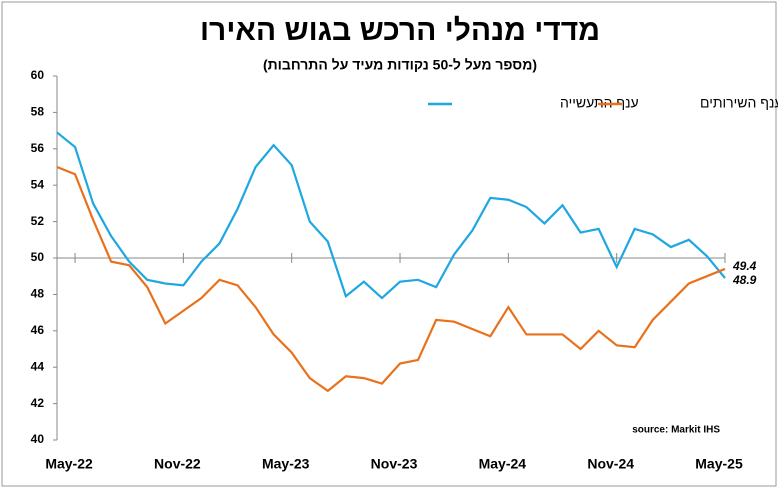  Describe the element at coordinates (610, 464) in the screenshot. I see `x-tick-label: Nov-24` at that location.